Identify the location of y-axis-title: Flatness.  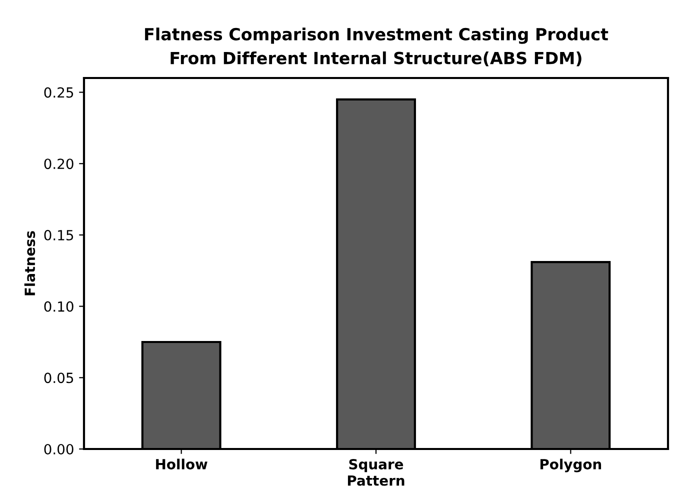
(30, 263).